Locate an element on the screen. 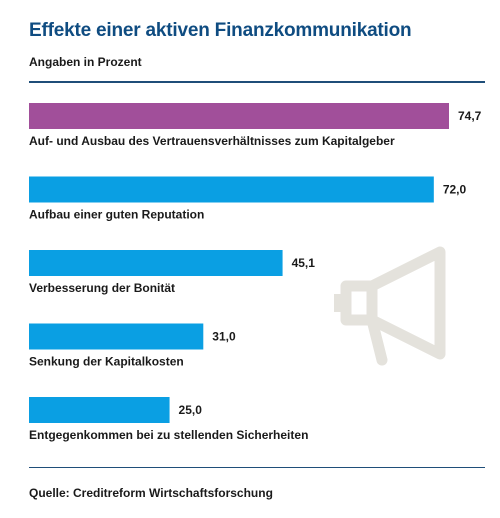 The width and height of the screenshot is (500, 518). category-label: Verbesserung der Bonität is located at coordinates (102, 288).